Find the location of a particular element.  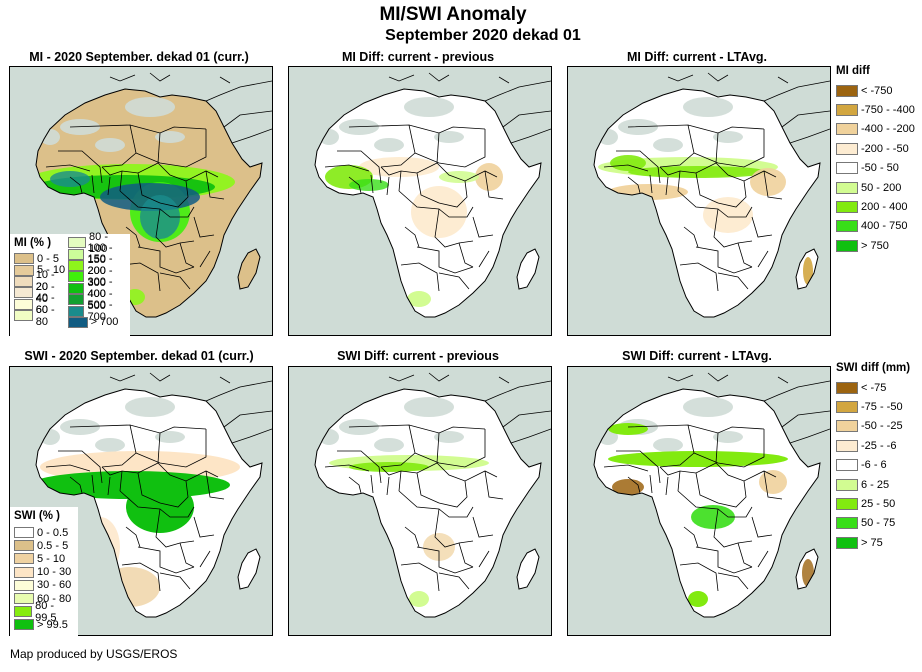

legend-item: 50 - 75 is located at coordinates (873, 523).